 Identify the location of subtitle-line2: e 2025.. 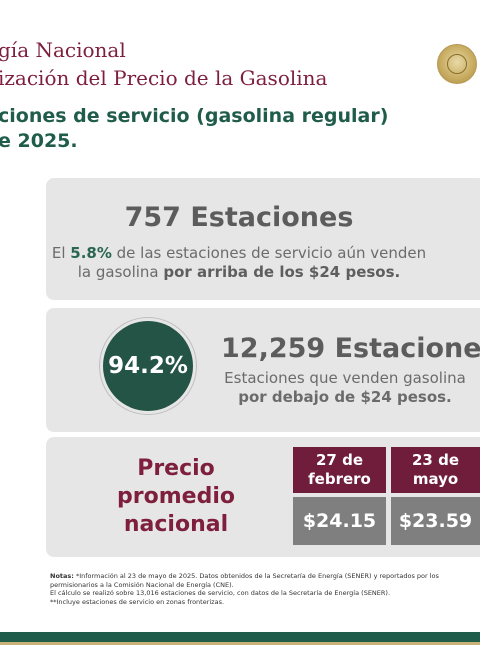
(39, 141).